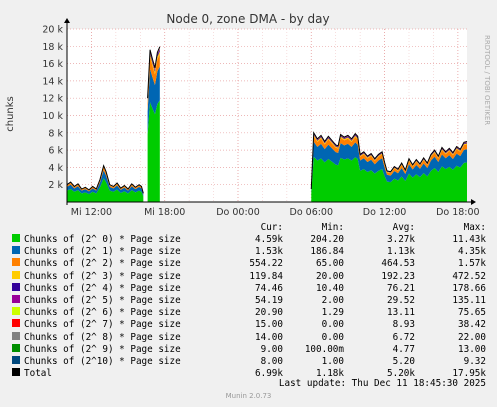 The image size is (497, 407). Describe the element at coordinates (472, 349) in the screenshot. I see `legend-max: 13.00` at that location.